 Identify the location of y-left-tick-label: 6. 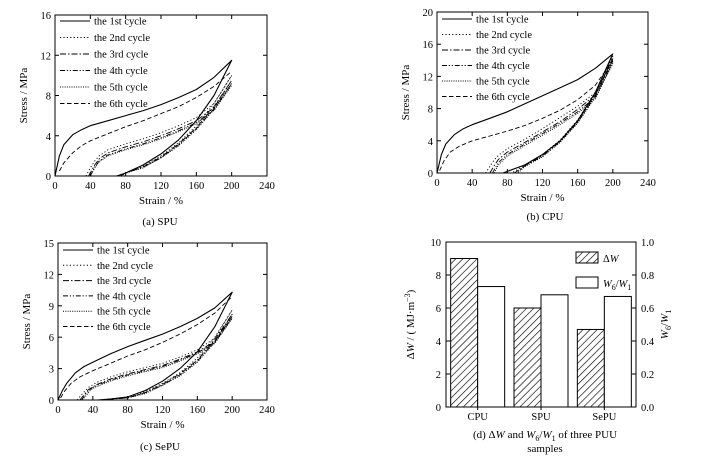
(438, 309).